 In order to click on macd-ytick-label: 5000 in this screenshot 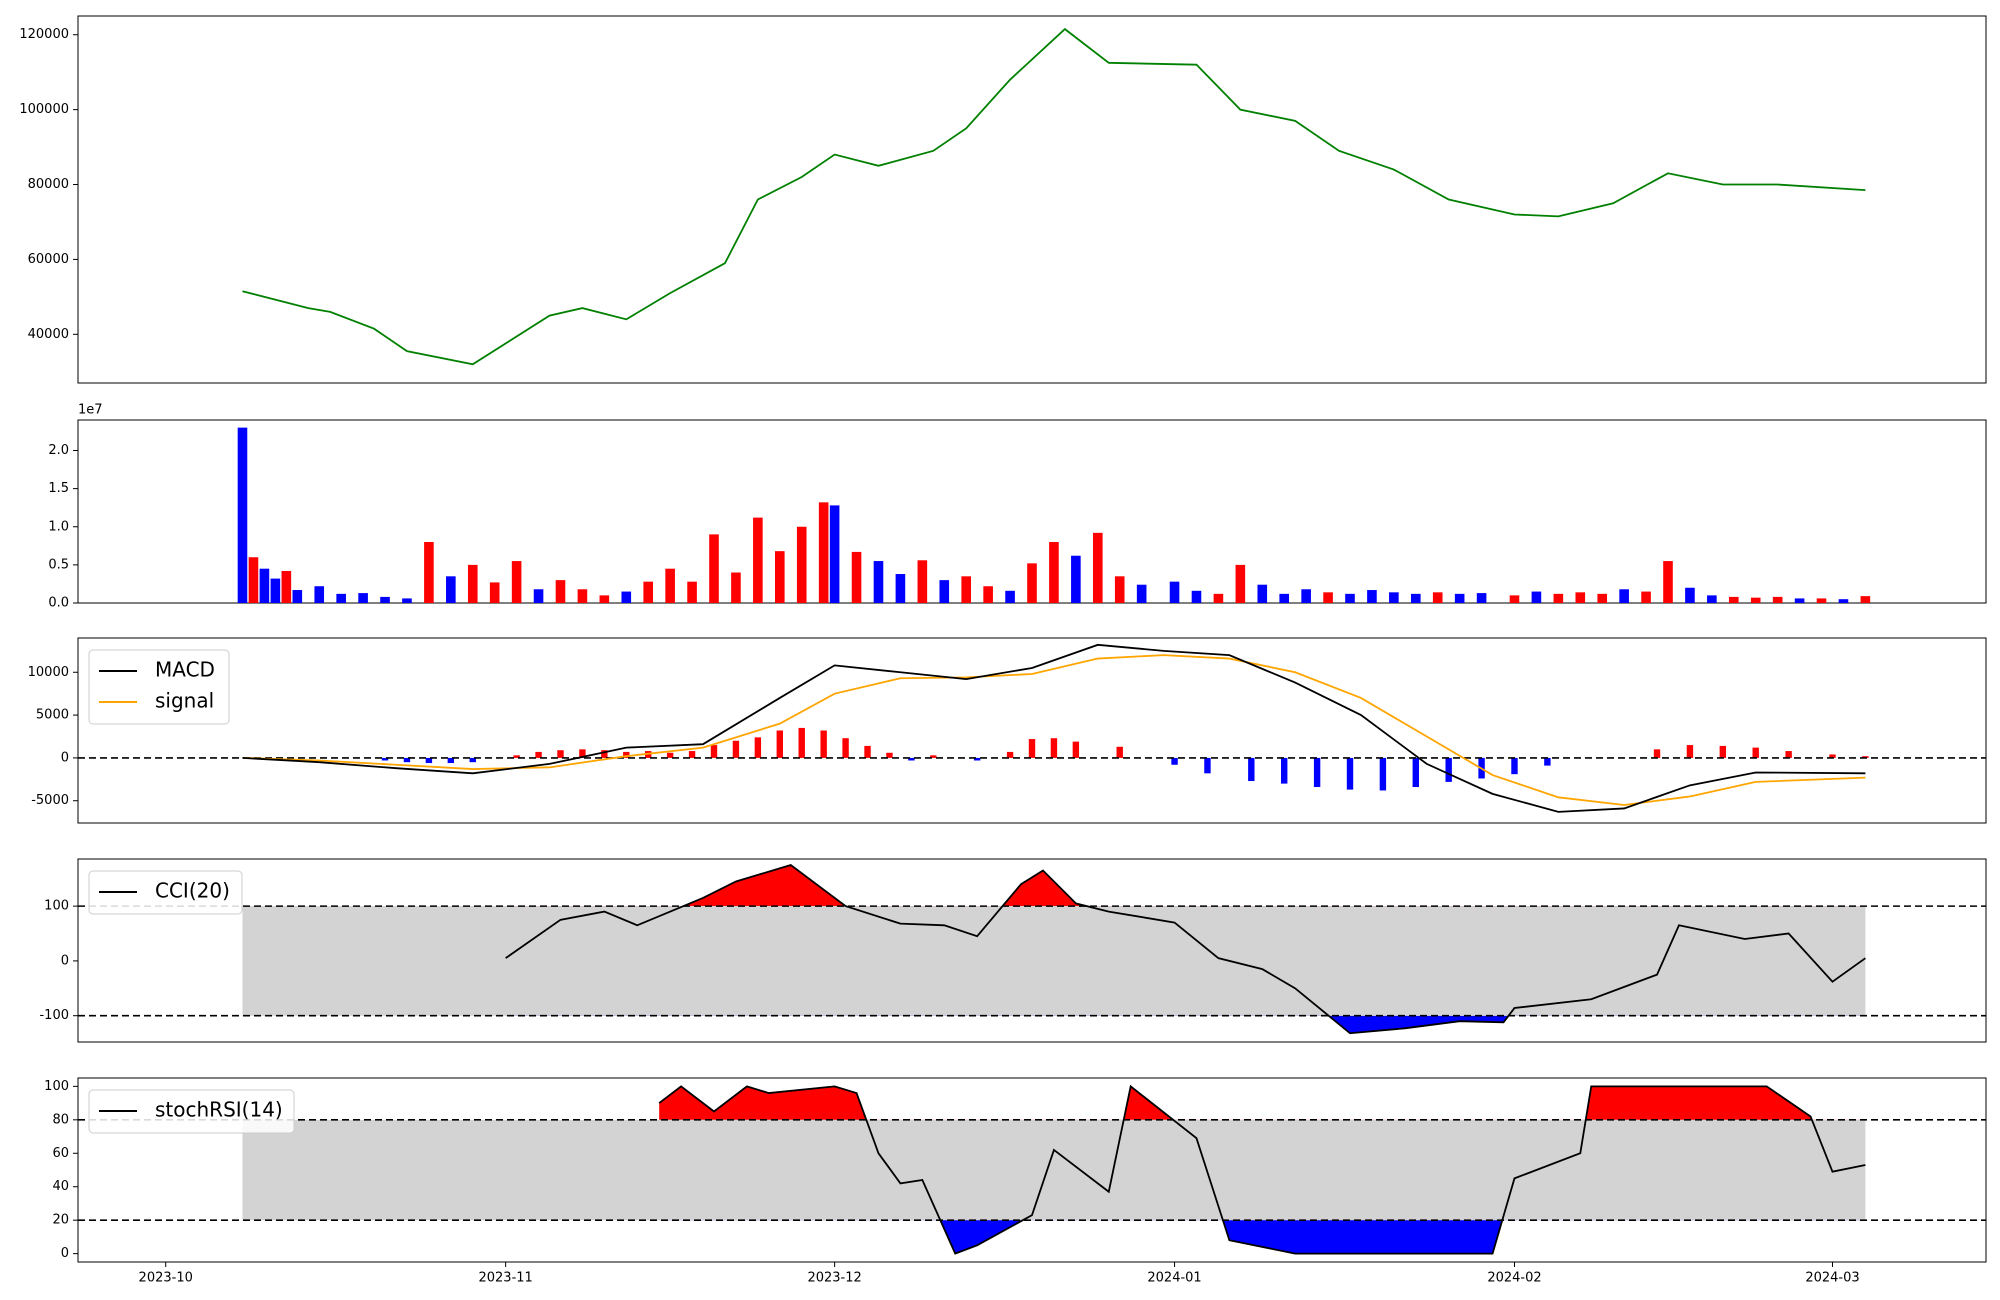, I will do `click(52, 715)`.